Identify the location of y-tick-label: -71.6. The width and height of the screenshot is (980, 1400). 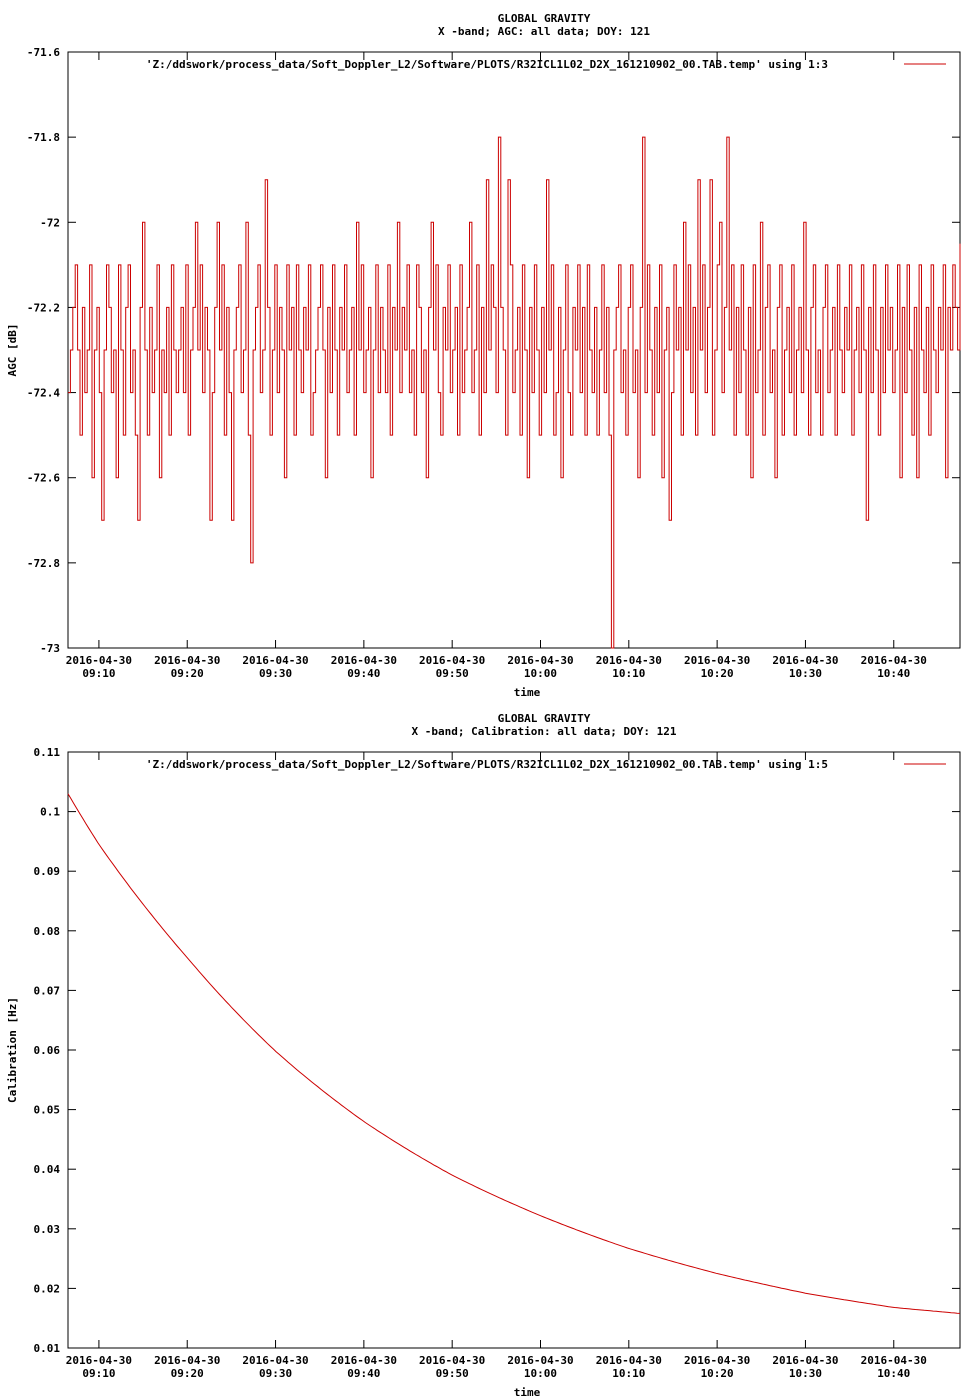
(43, 52).